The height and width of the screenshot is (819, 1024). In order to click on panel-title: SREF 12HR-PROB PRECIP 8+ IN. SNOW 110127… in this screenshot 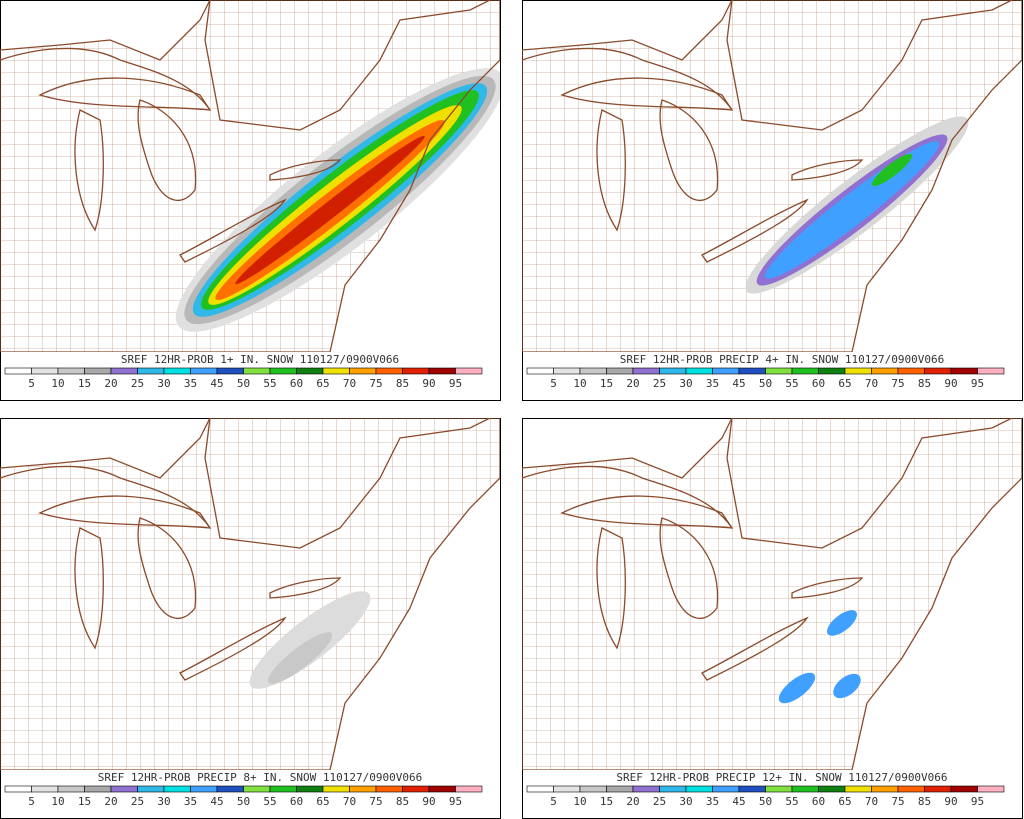, I will do `click(260, 777)`.